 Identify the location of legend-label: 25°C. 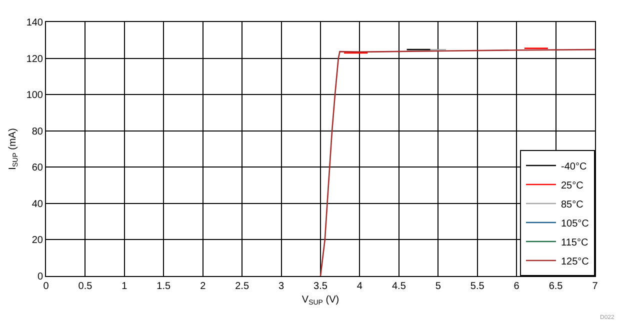
(572, 186).